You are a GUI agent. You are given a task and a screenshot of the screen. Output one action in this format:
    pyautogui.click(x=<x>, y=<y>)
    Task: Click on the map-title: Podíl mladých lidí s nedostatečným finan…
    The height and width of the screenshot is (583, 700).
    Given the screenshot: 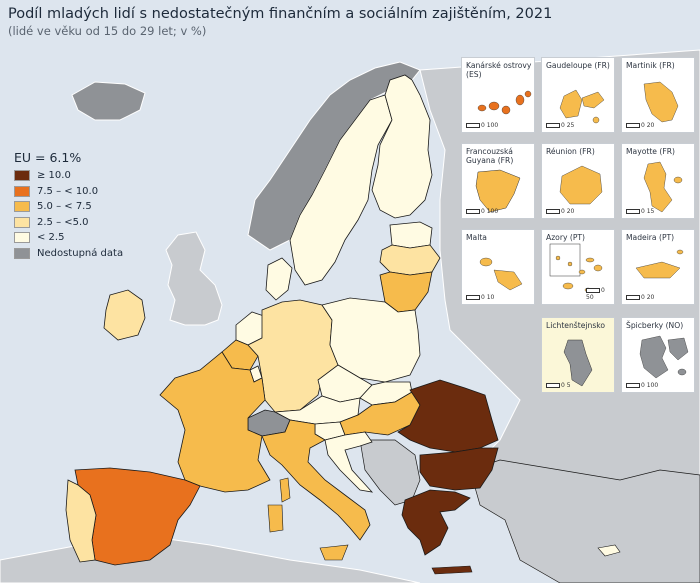 What is the action you would take?
    pyautogui.click(x=280, y=14)
    